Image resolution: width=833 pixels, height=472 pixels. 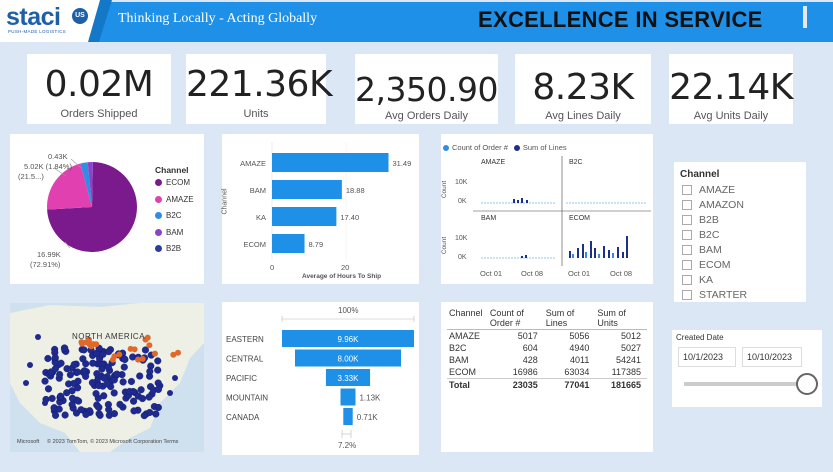 I want to click on table-row: BAM 428 4011 54241, so click(x=547, y=360).